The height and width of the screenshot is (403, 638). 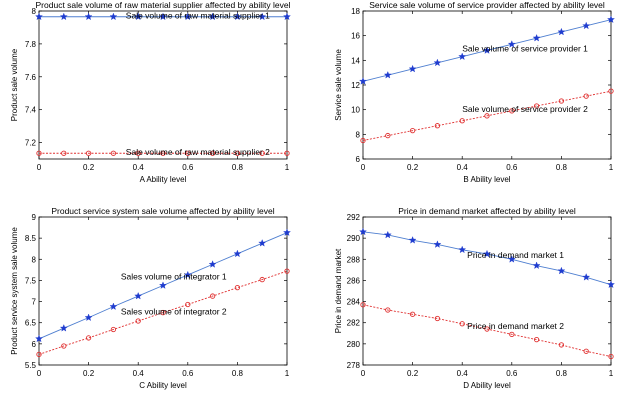 I want to click on y-tick-label: 5.5, so click(x=31, y=365).